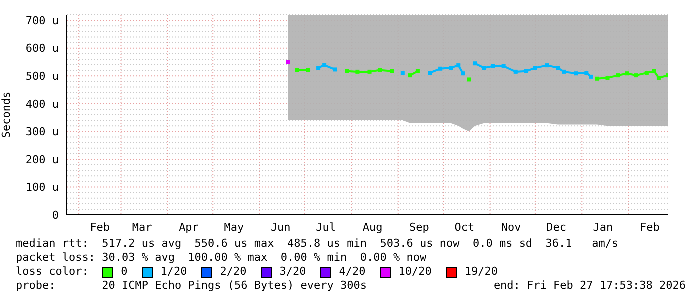 The width and height of the screenshot is (697, 297). Describe the element at coordinates (189, 227) in the screenshot. I see `x-tick-label: Apr` at that location.